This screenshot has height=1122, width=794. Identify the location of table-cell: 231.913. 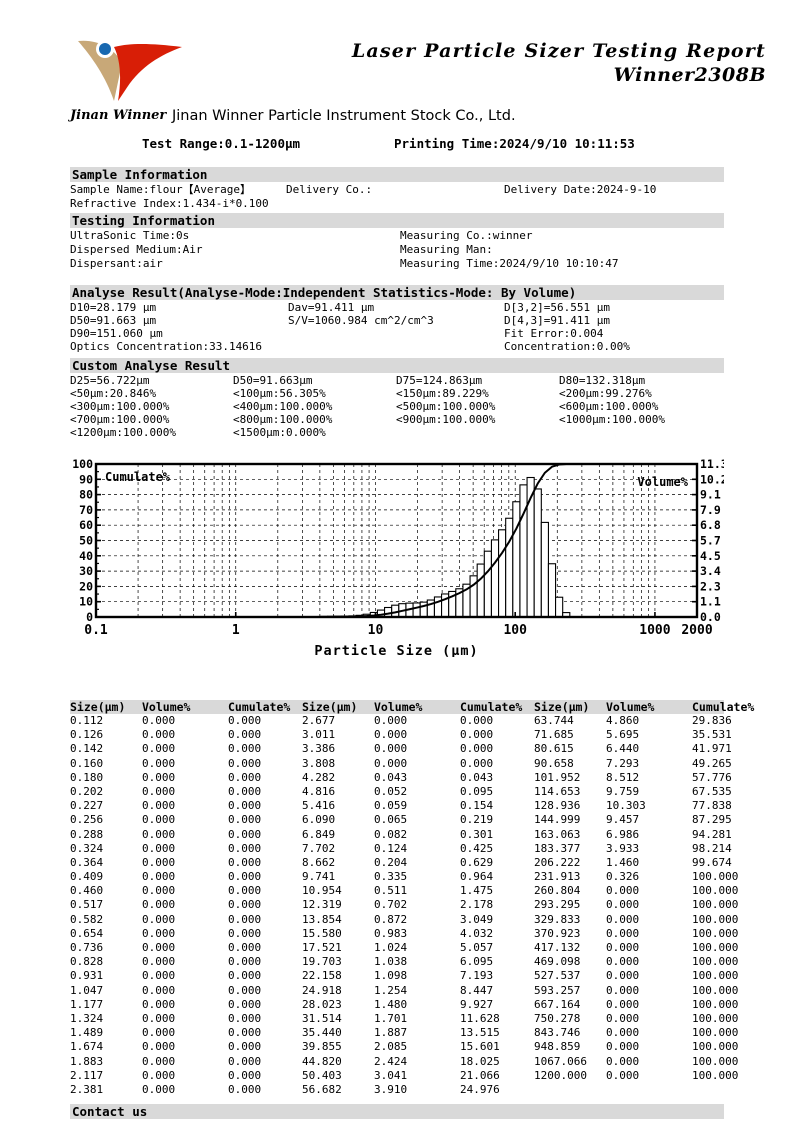
(557, 877).